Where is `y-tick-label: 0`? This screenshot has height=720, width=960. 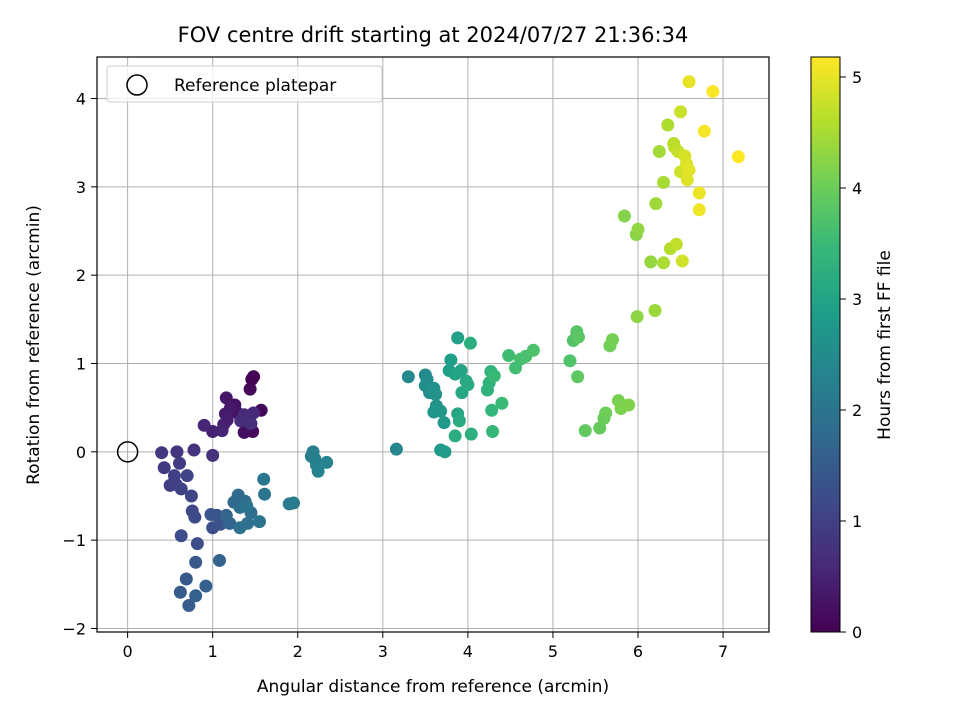
y-tick-label: 0 is located at coordinates (81, 452).